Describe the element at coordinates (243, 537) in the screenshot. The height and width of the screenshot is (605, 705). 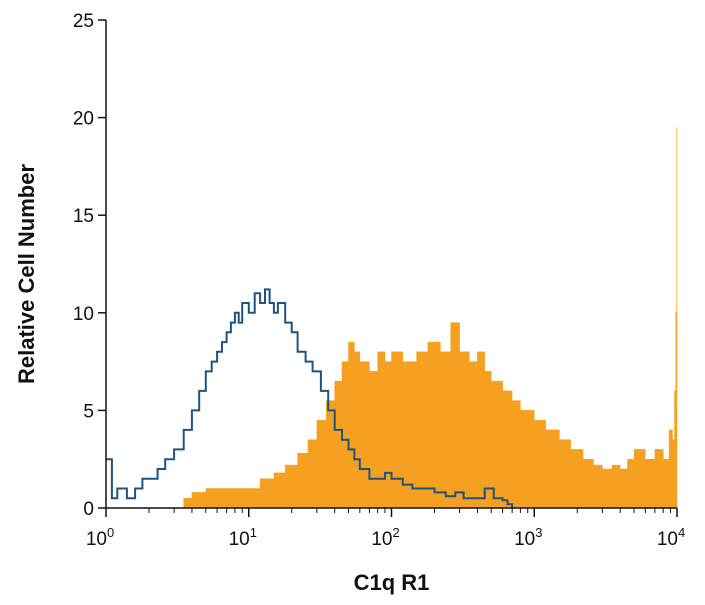
I see `x-tick-label: 10¹` at that location.